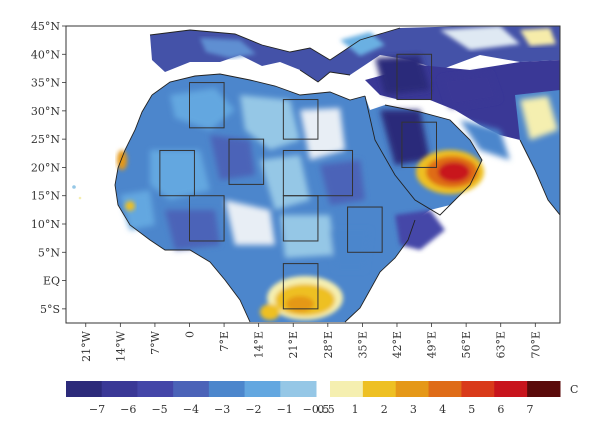  Describe the element at coordinates (190, 334) in the screenshot. I see `longitude-tick-label: 0` at that location.